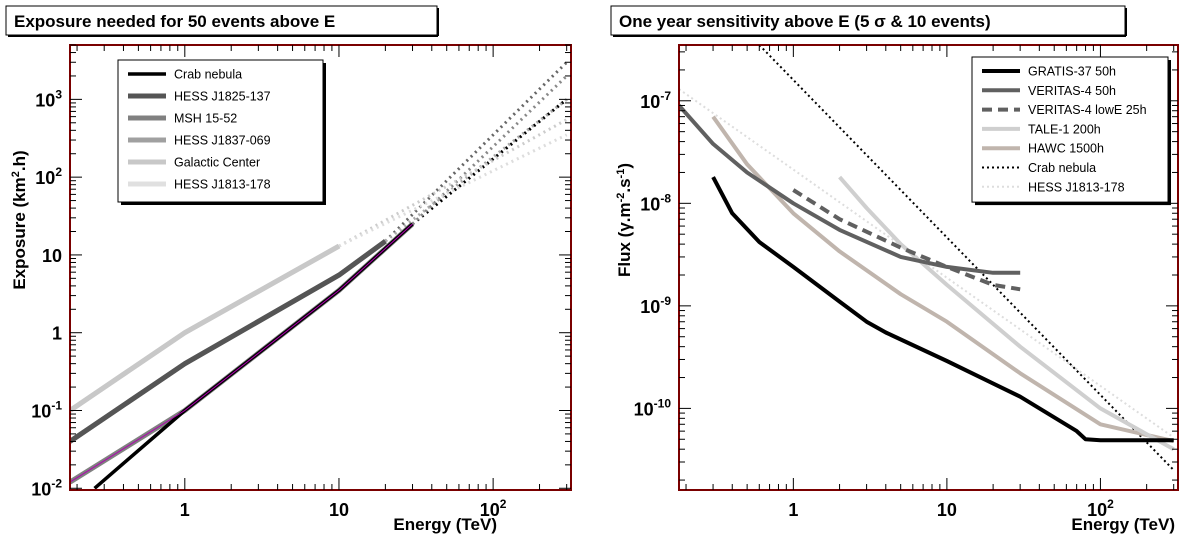  What do you see at coordinates (653, 407) in the screenshot?
I see `y-tick-label: 10⁻¹⁰` at bounding box center [653, 407].